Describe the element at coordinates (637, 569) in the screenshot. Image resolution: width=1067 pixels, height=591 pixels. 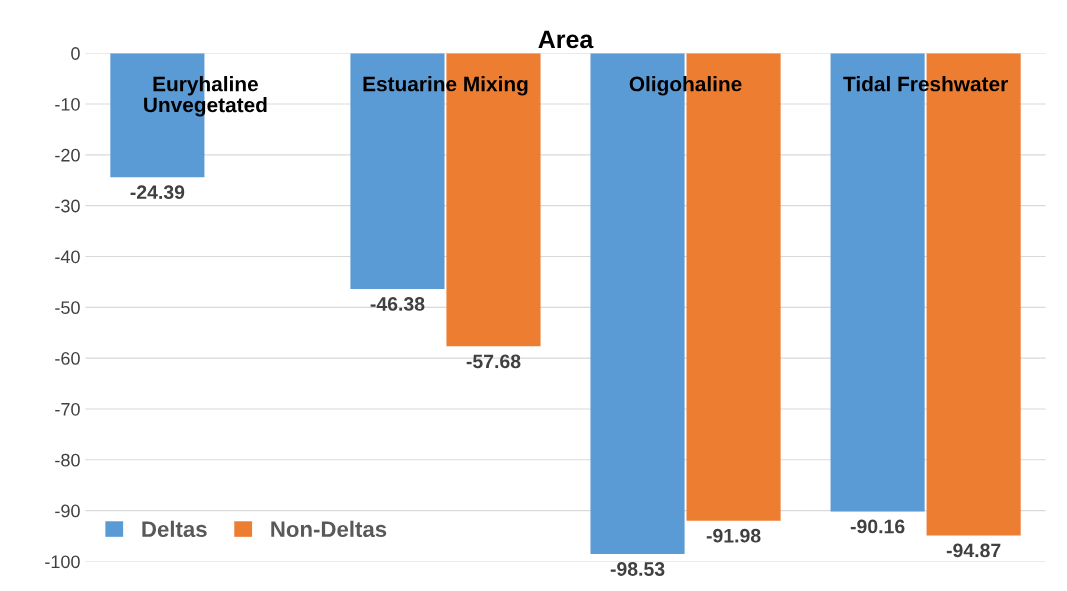
I see `data-label: -98.53` at that location.